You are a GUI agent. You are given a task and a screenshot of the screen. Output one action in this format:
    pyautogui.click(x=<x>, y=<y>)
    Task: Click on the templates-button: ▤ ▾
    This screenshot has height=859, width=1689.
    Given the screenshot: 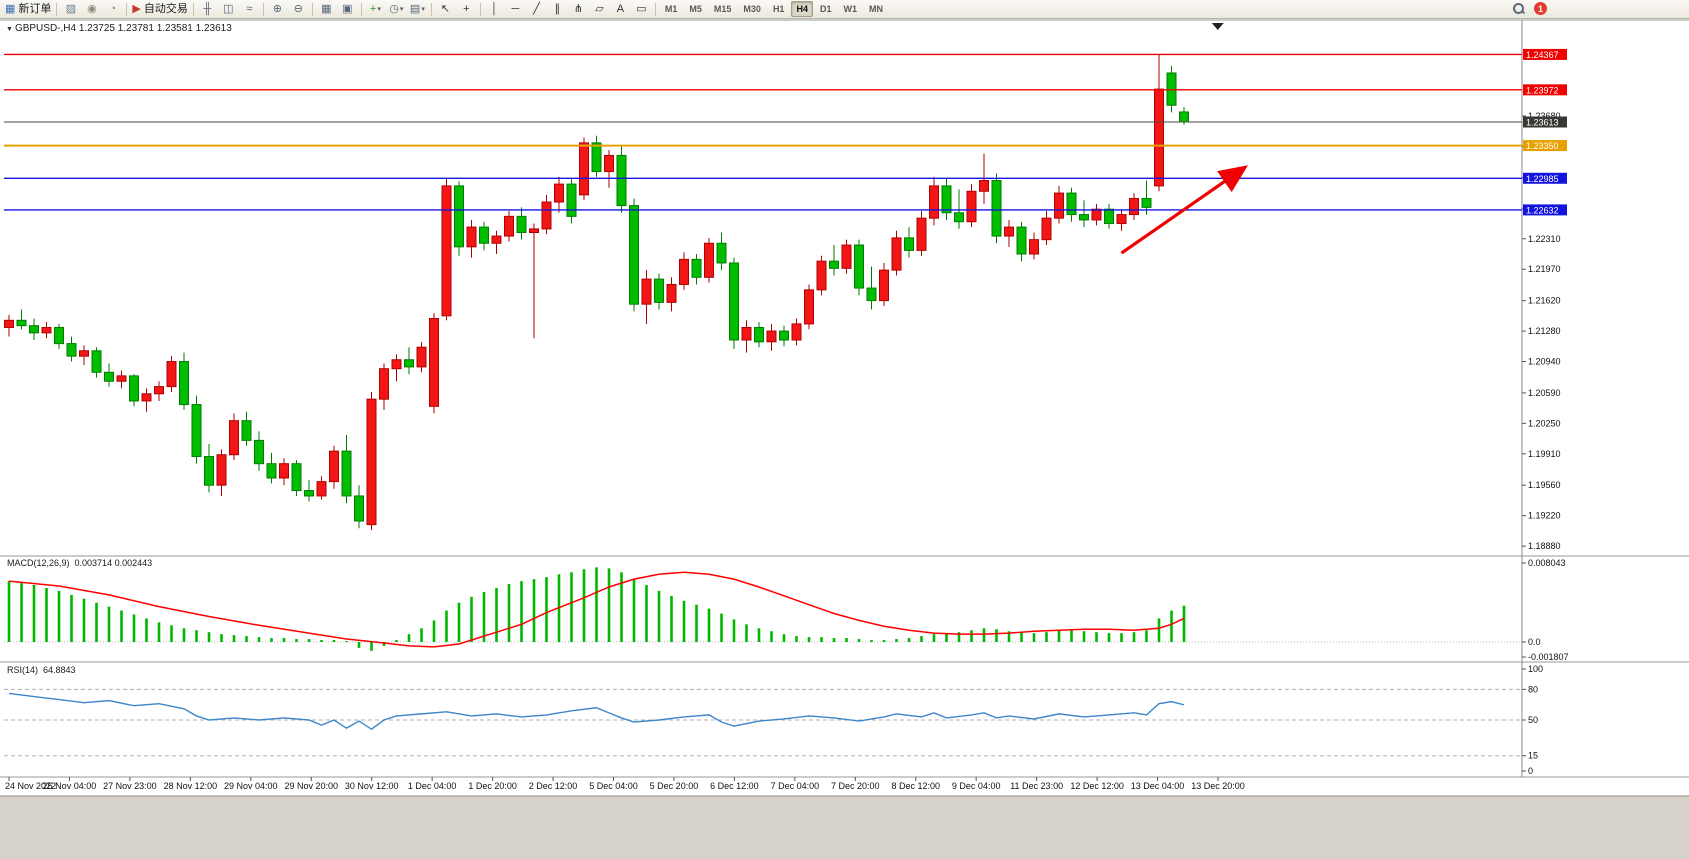 What is the action you would take?
    pyautogui.click(x=417, y=9)
    